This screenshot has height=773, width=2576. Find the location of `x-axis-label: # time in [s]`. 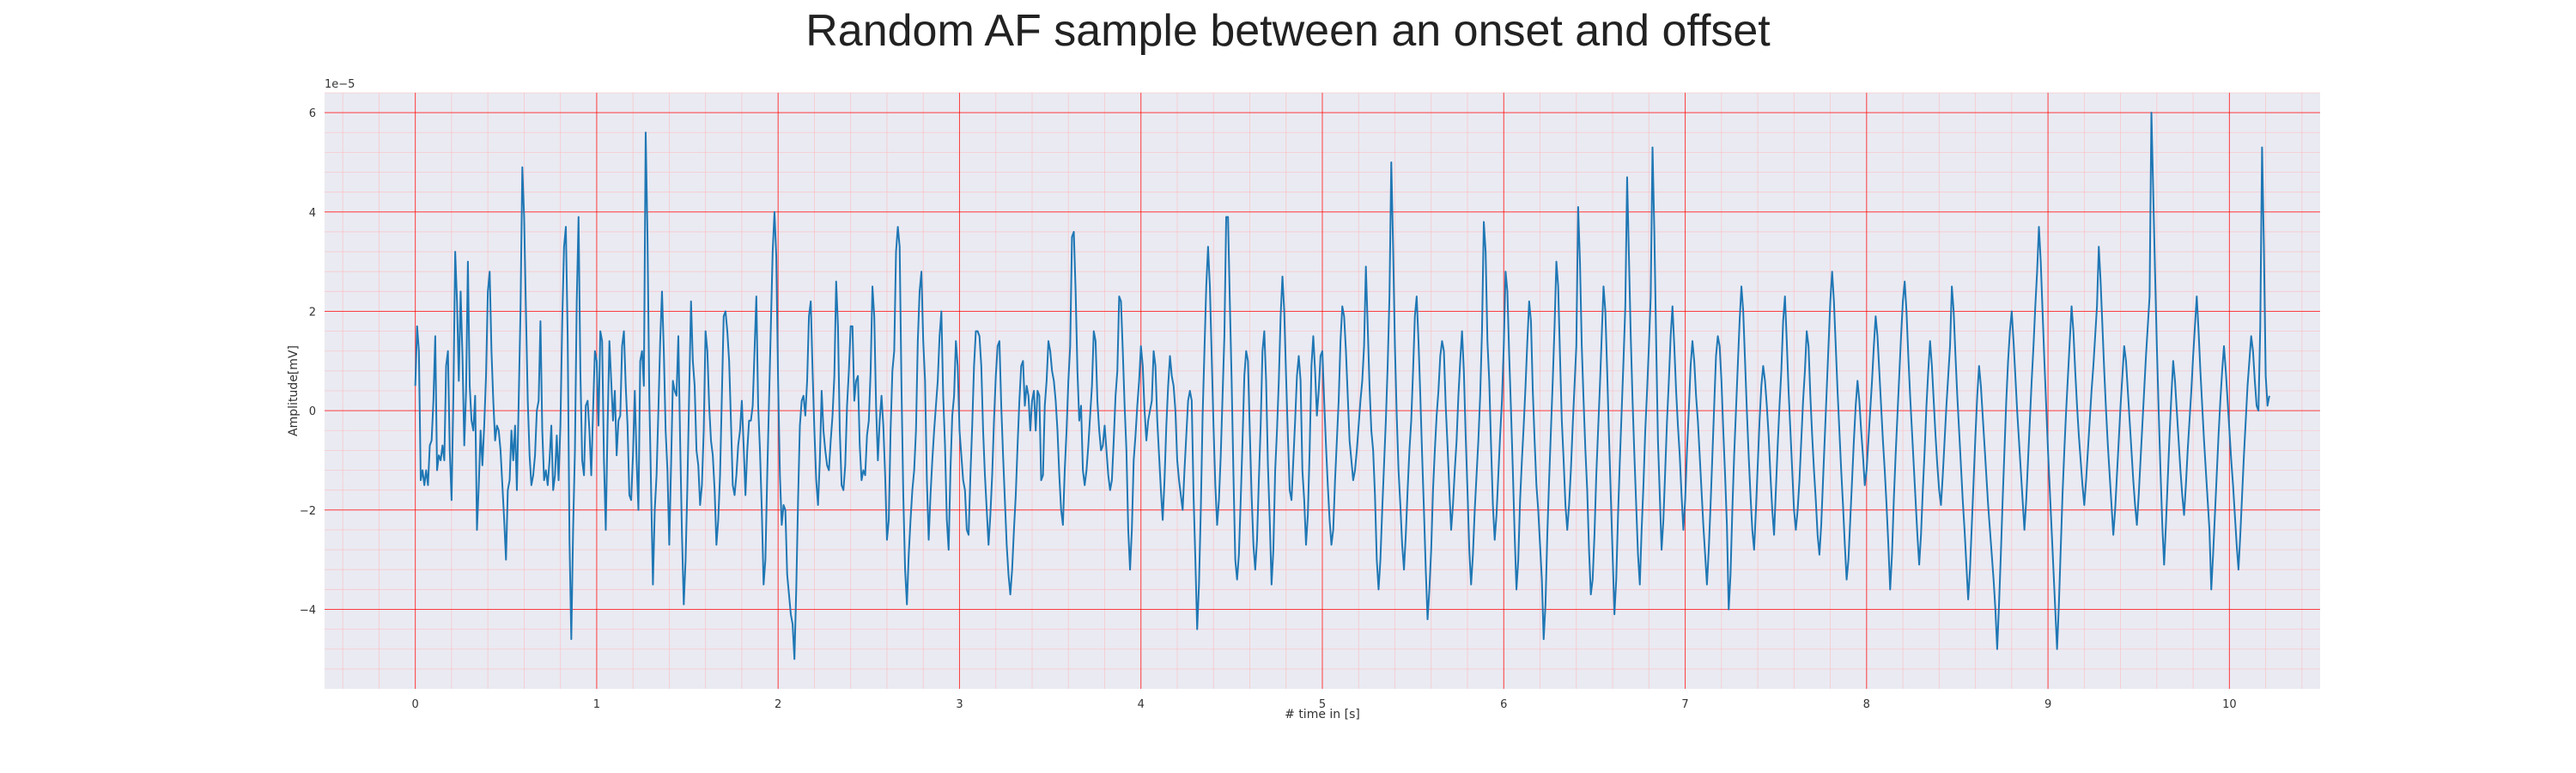

x-axis-label: # time in [s] is located at coordinates (1323, 714).